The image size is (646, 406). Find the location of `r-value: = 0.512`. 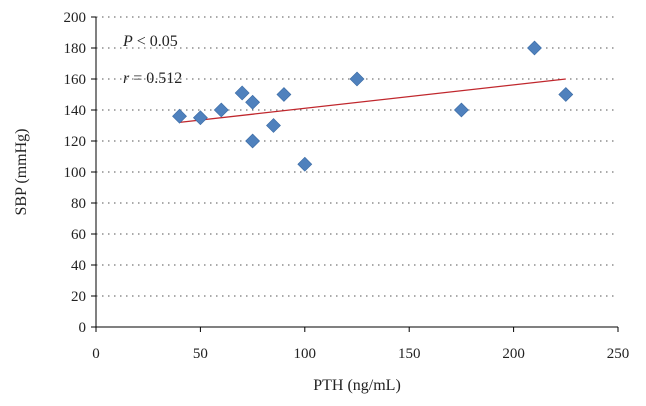

r-value: = 0.512 is located at coordinates (155, 78).